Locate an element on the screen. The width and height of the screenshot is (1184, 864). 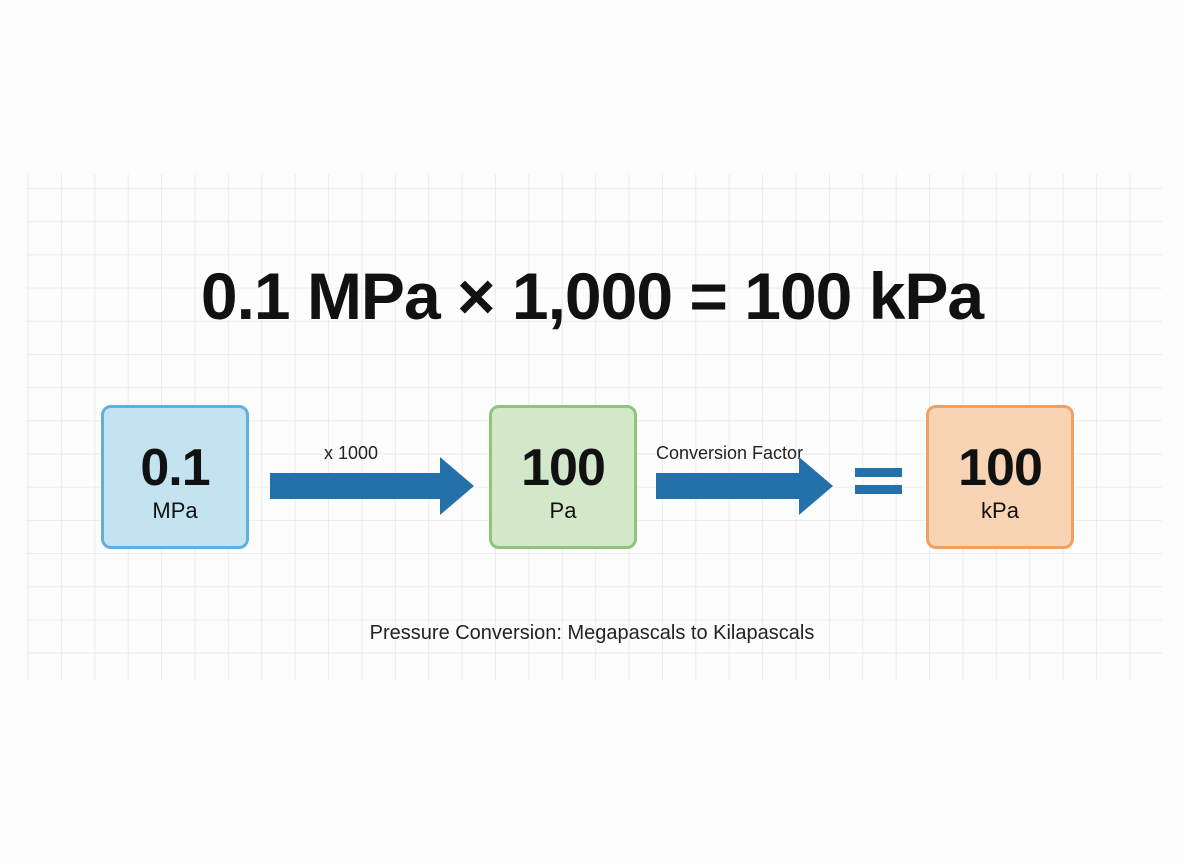
mpa-box: 0.1 MPa is located at coordinates (175, 477).